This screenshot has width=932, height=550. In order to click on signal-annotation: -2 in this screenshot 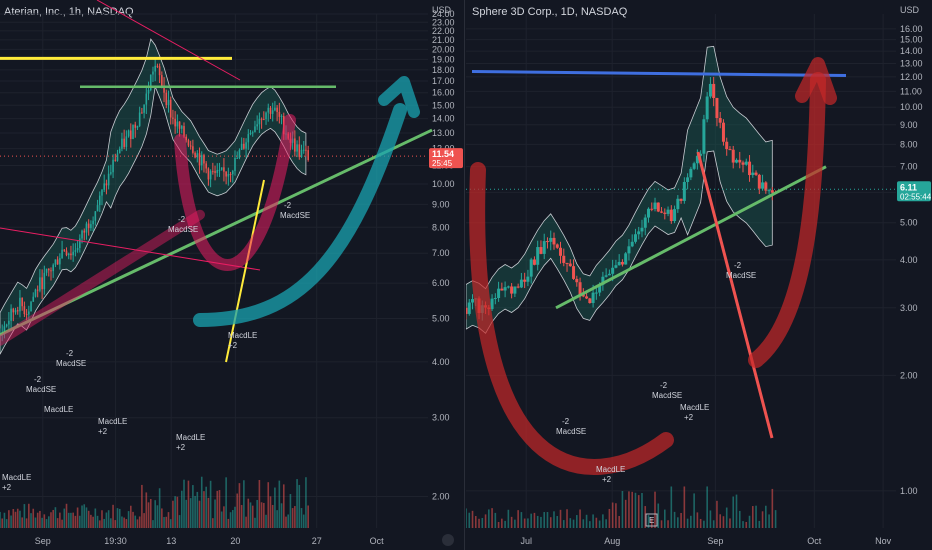, I will do `click(288, 205)`.